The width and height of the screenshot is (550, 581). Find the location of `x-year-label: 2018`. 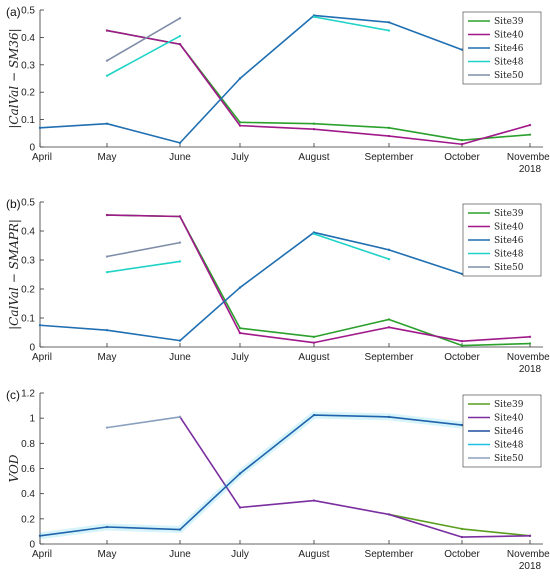

x-year-label: 2018 is located at coordinates (530, 169).